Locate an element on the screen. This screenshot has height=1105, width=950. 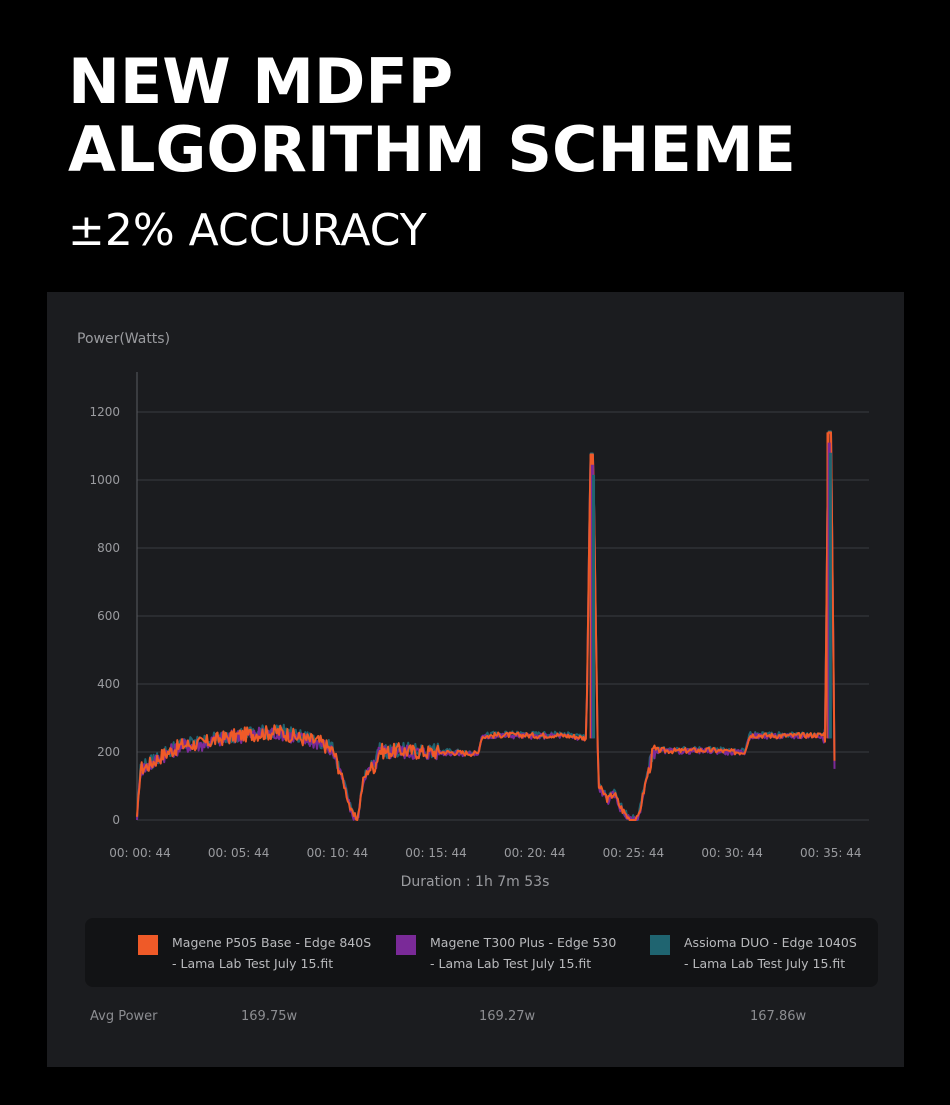
legend-t300-line2: - Lama Lab Test July 15.fit is located at coordinates (511, 963).